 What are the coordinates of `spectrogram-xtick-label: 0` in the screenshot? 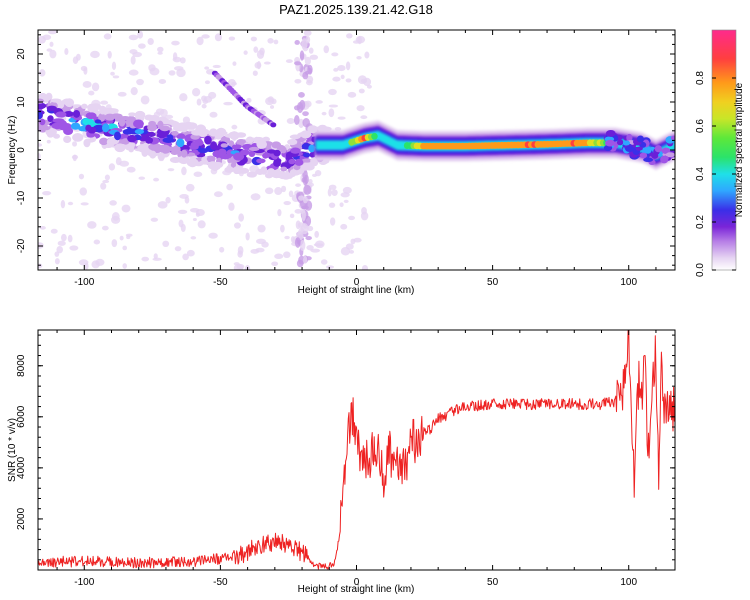 It's located at (357, 282).